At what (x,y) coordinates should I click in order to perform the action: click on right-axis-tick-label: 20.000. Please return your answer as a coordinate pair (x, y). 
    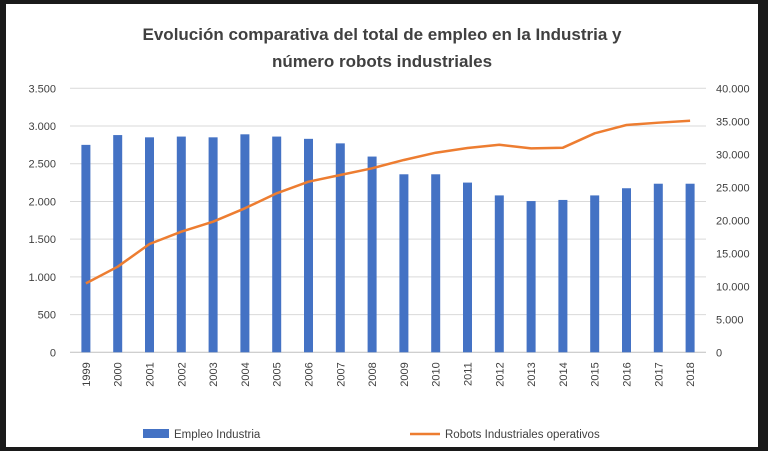
    Looking at the image, I should click on (733, 221).